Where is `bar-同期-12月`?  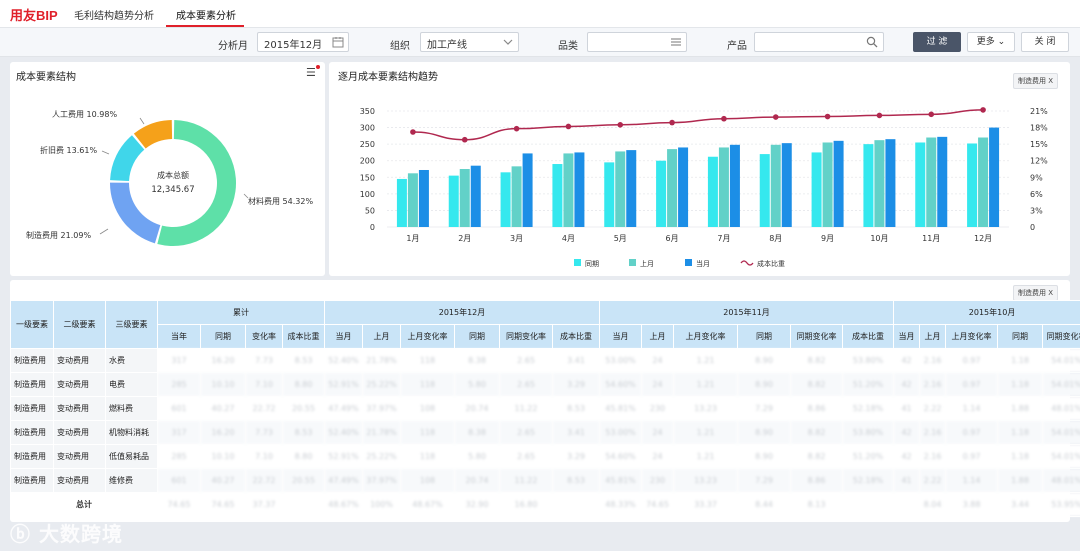
bar-同期-12月 is located at coordinates (972, 185).